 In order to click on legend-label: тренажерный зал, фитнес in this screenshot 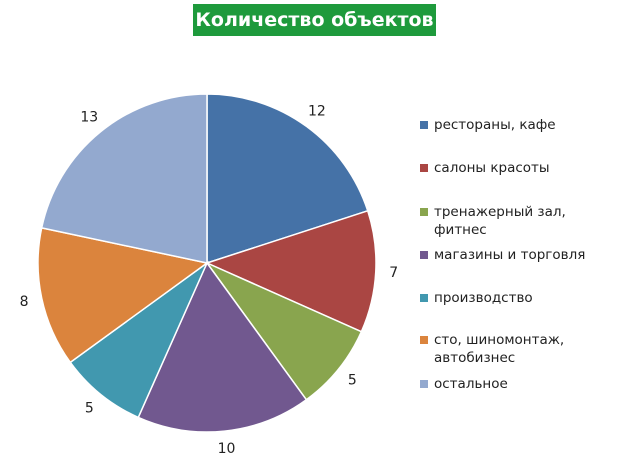, I will do `click(500, 221)`.